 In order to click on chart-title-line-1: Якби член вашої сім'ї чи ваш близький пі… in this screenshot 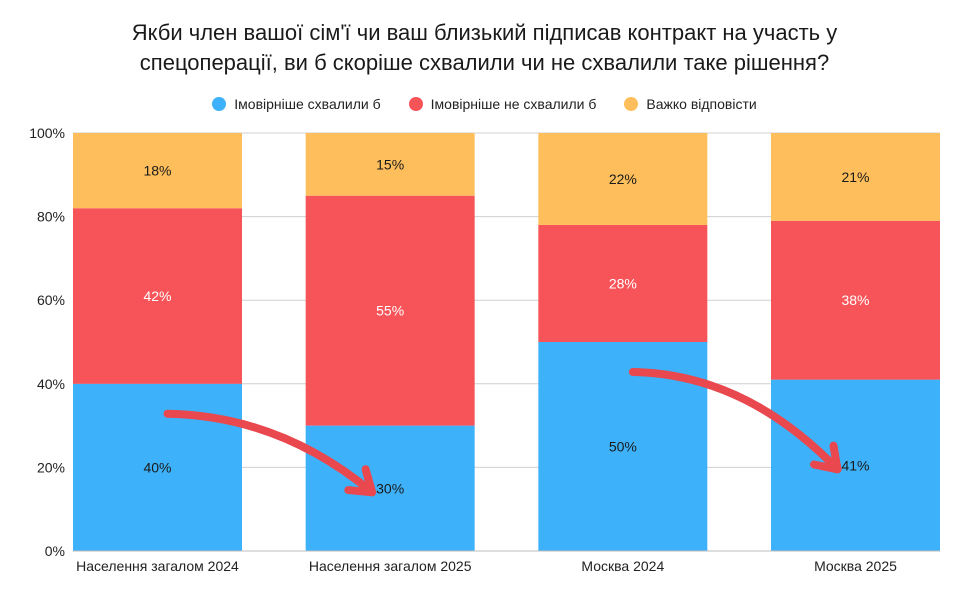, I will do `click(484, 32)`.